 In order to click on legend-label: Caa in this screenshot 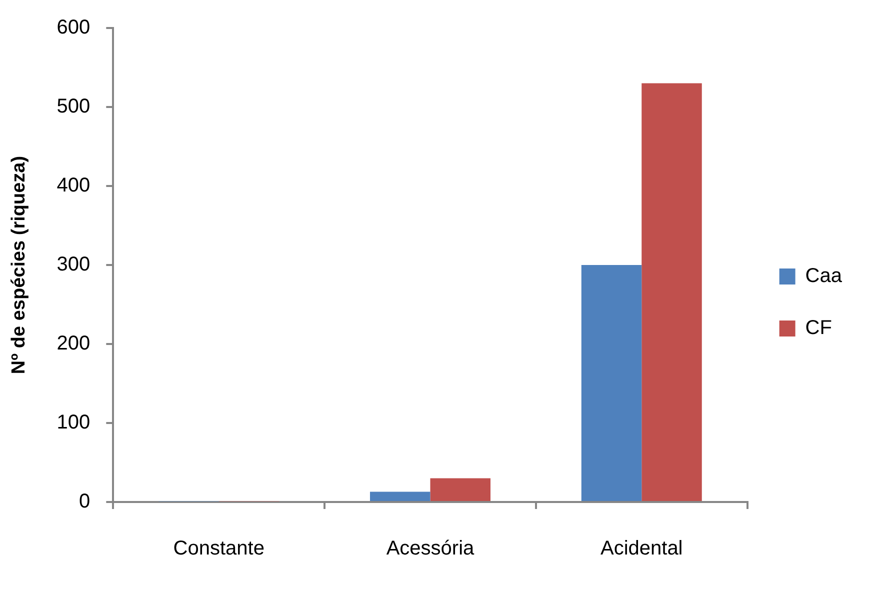, I will do `click(824, 276)`.